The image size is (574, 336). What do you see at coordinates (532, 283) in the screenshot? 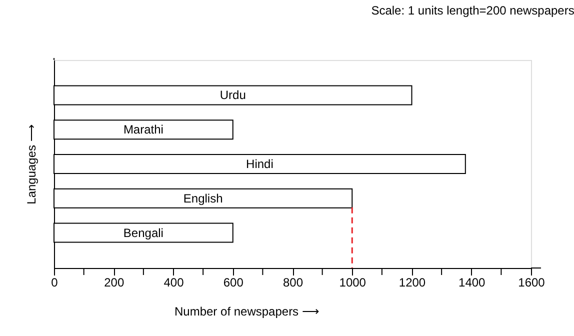
I see `x-tick-label: 1600` at bounding box center [532, 283].